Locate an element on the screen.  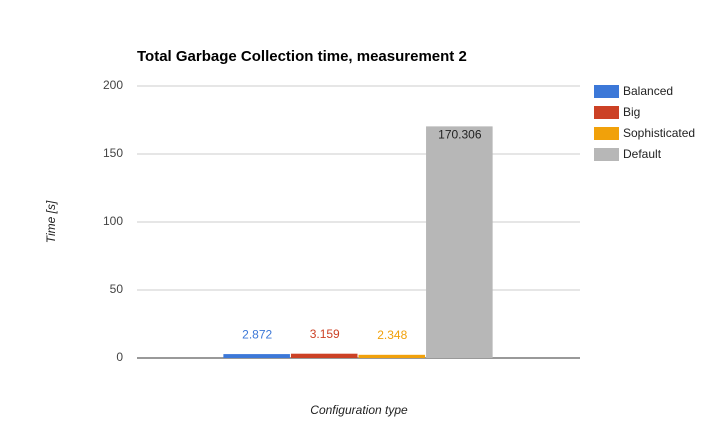
legend-label: Default is located at coordinates (642, 154).